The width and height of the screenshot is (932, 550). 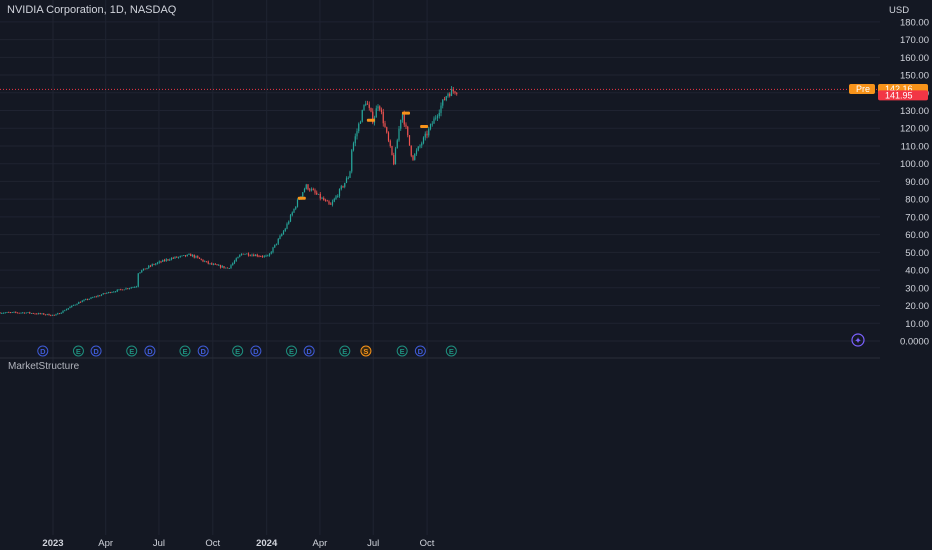 I want to click on x-tick-label: Oct, so click(x=427, y=543).